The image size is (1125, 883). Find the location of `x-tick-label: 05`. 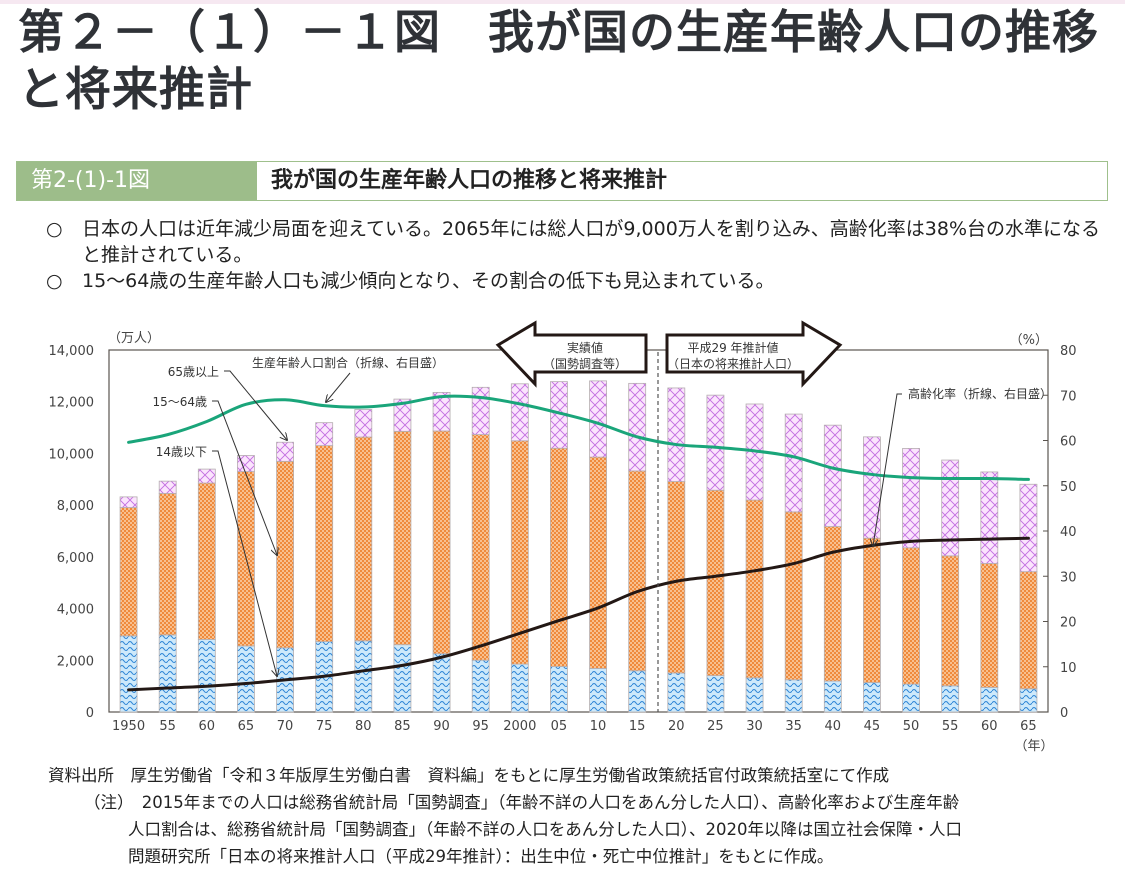

x-tick-label: 05 is located at coordinates (559, 726).